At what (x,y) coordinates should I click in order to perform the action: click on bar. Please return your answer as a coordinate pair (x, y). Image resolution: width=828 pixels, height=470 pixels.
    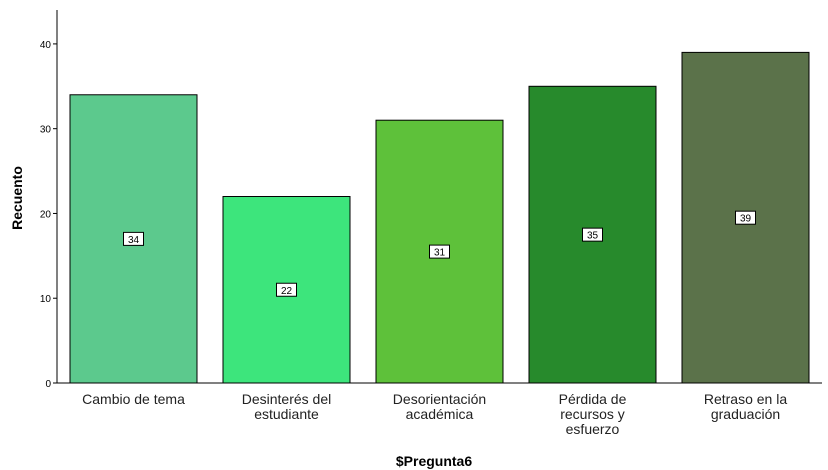
    Looking at the image, I should click on (439, 251).